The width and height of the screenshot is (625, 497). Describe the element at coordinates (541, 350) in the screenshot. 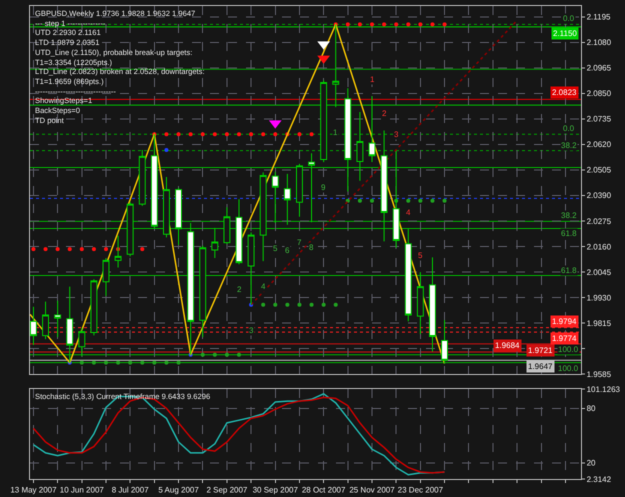

I see `ref-line-label: 1.9721` at that location.